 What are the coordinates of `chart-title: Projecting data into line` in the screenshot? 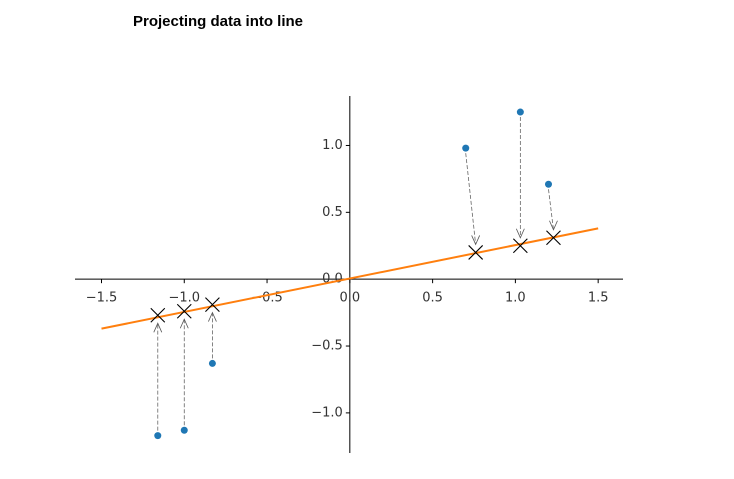 It's located at (218, 21).